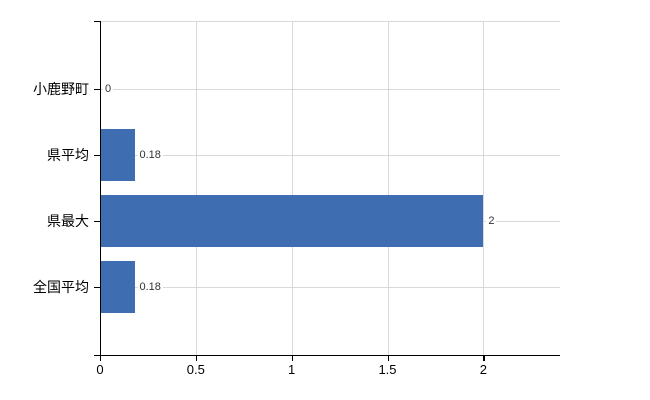 The height and width of the screenshot is (400, 650). Describe the element at coordinates (195, 369) in the screenshot. I see `x-tick-label: 0.5` at that location.